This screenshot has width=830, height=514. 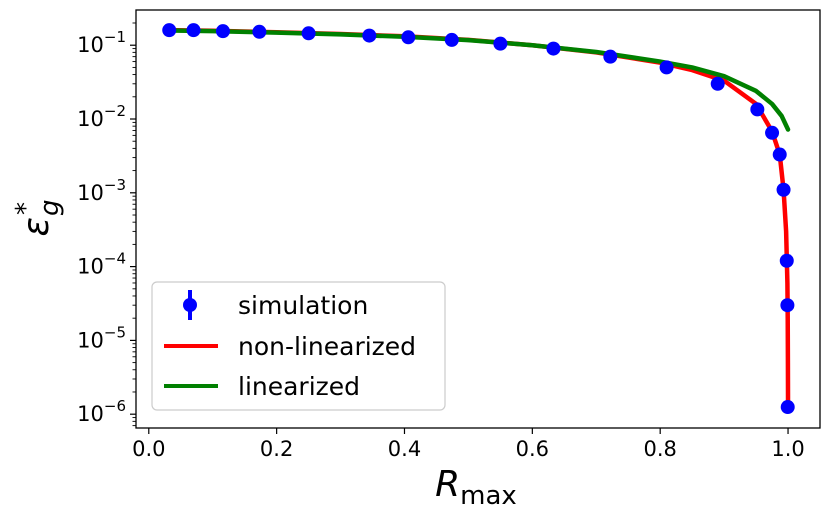 I want to click on y-tick-label: 10⁻³, so click(x=101, y=190).